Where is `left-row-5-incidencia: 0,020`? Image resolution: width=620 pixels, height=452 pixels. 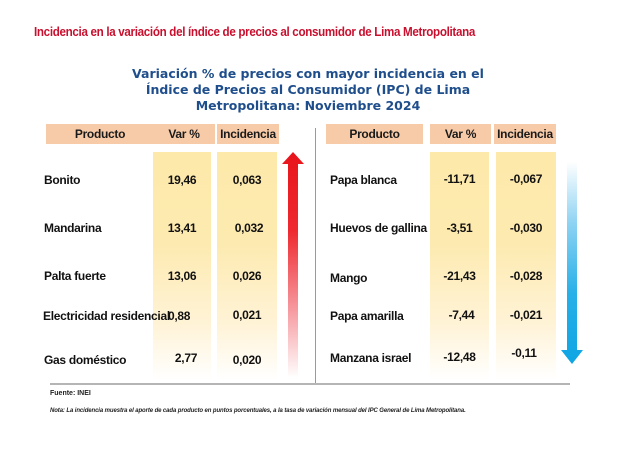 left-row-5-incidencia: 0,020 is located at coordinates (247, 360).